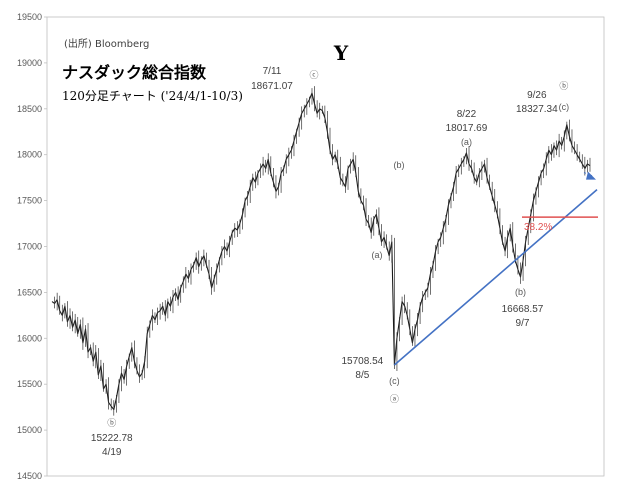 The height and width of the screenshot is (489, 618). Describe the element at coordinates (29, 430) in the screenshot. I see `y-tick-label: 15000` at that location.